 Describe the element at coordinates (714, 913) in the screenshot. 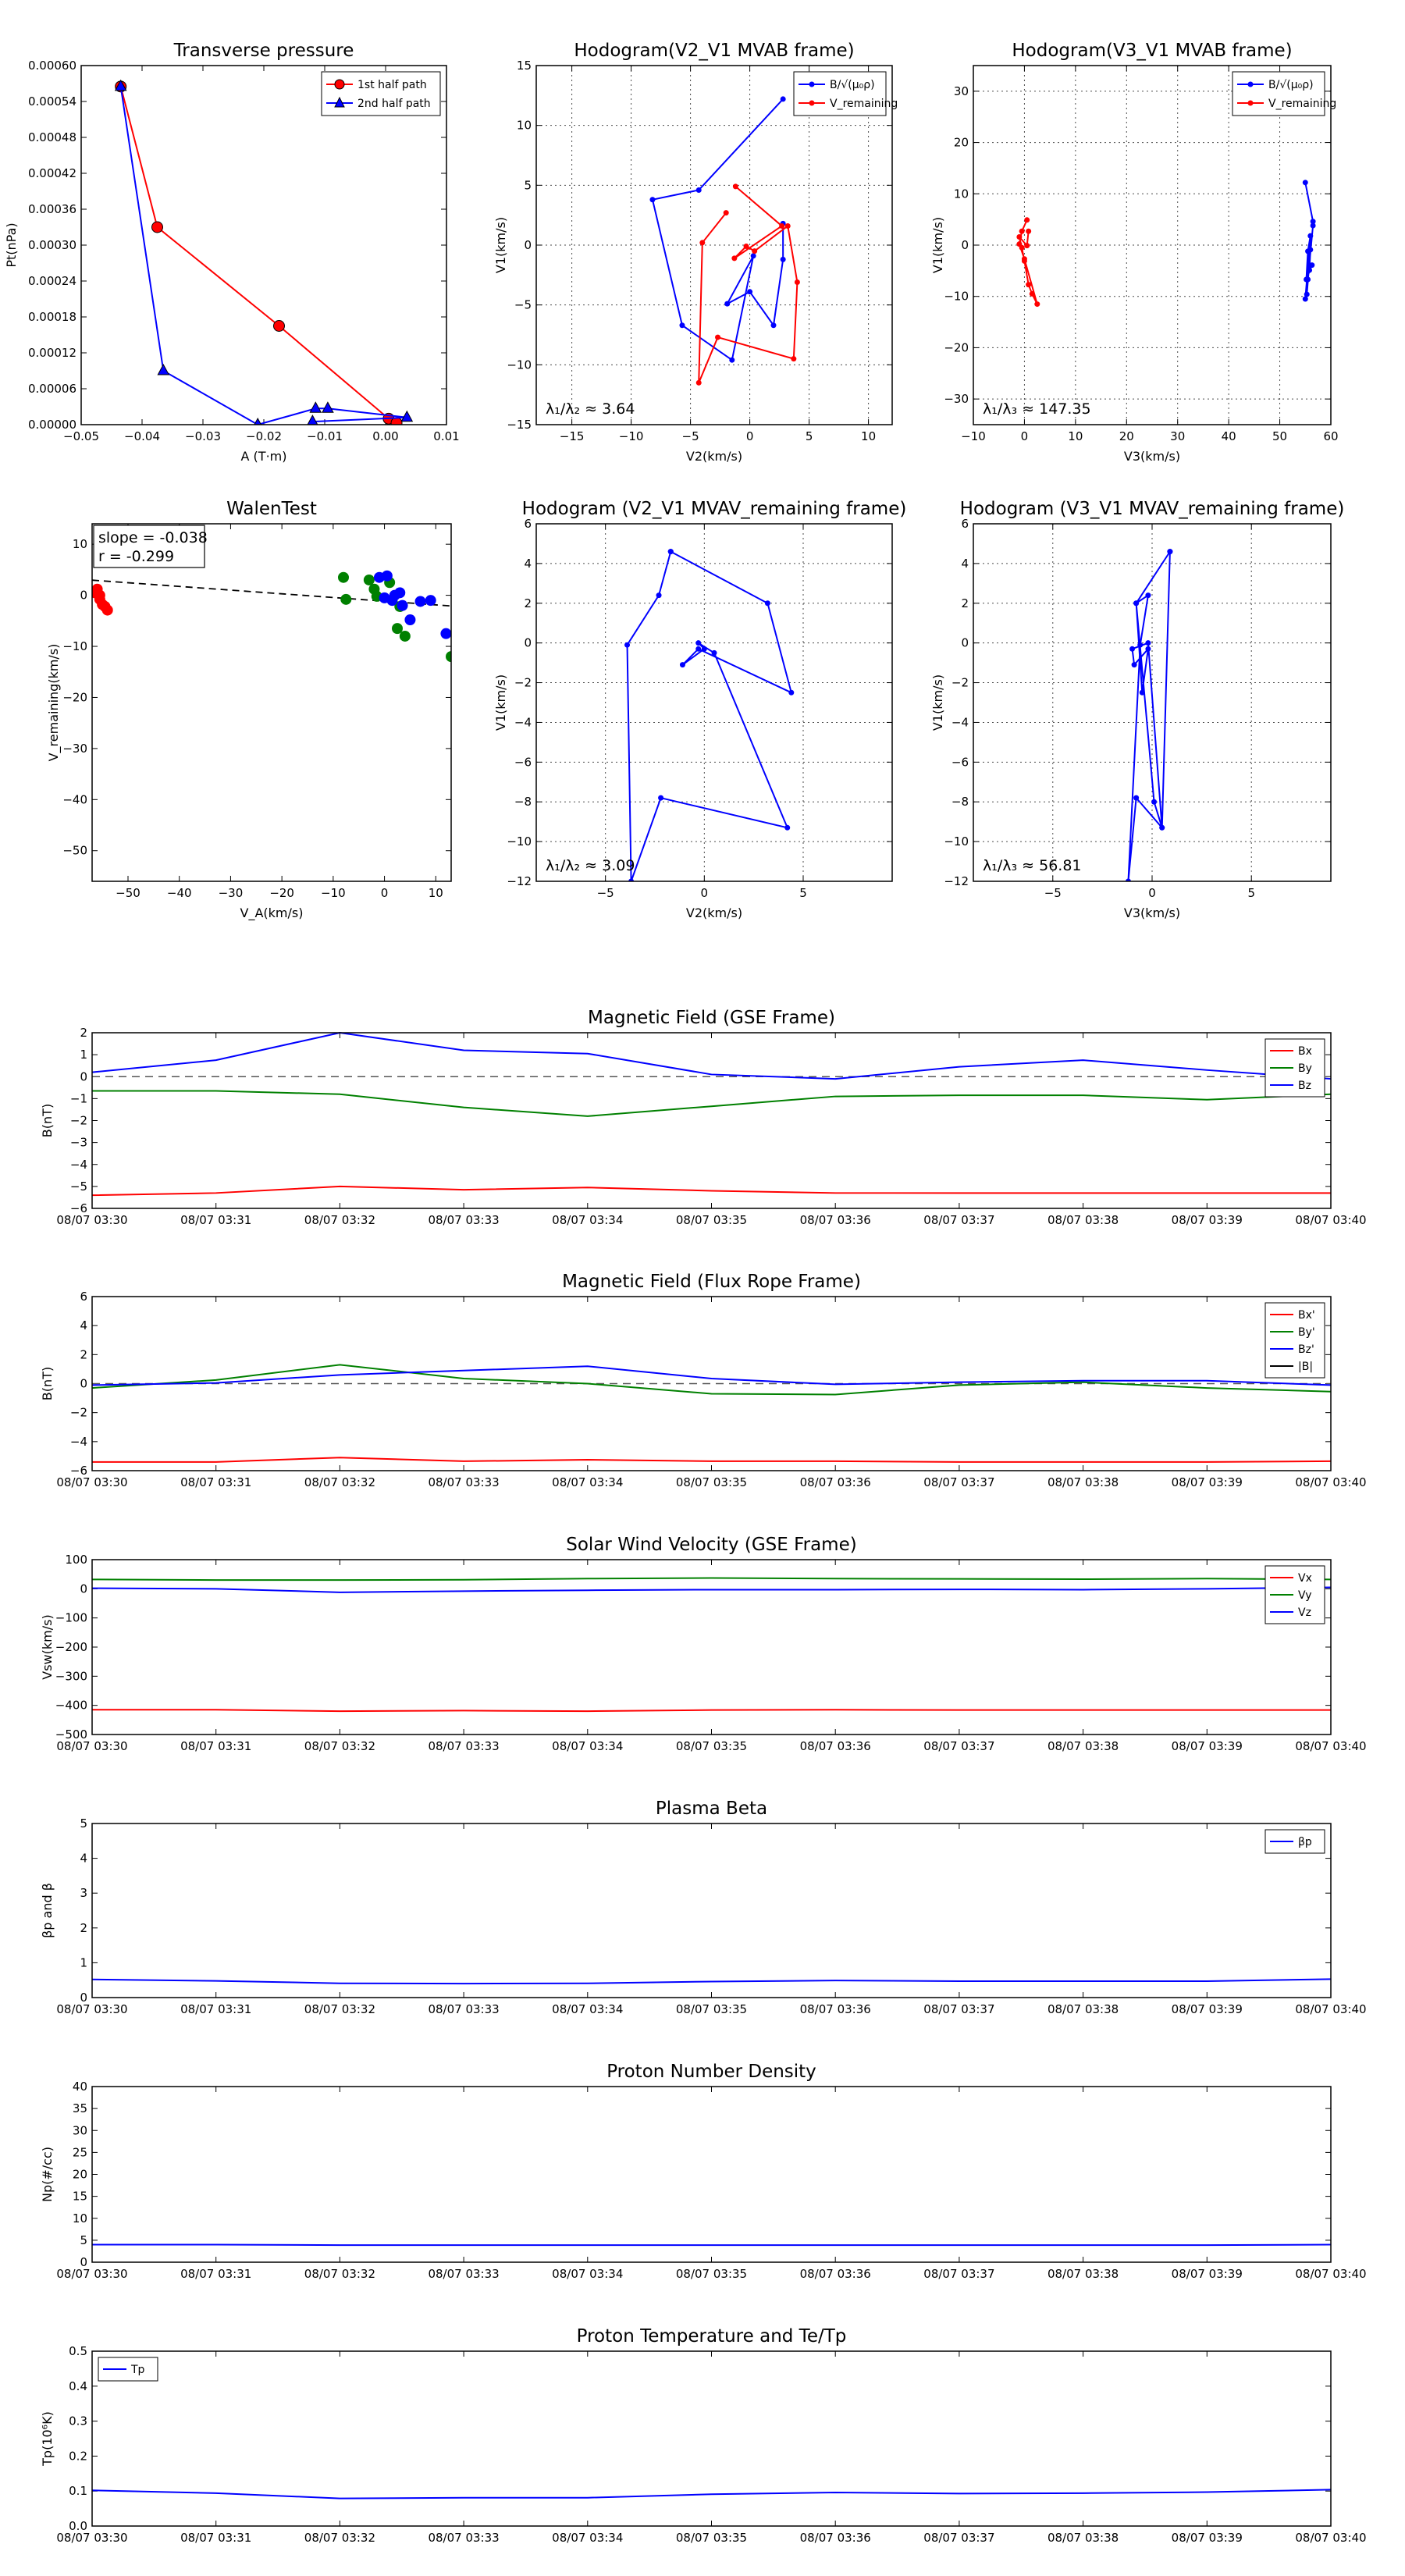

I see `x-axis-label: V2(km/s)` at that location.